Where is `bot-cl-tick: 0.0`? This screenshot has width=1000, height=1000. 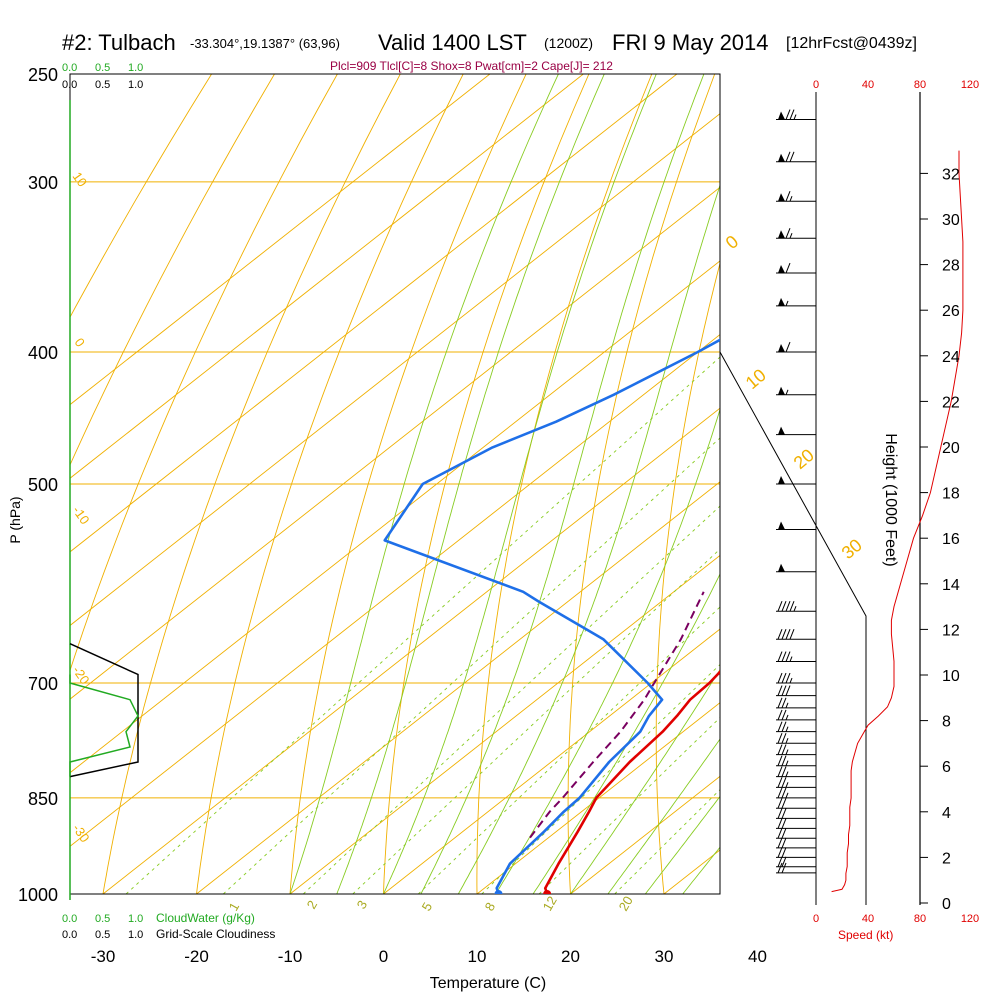
bot-cl-tick: 0.0 is located at coordinates (69, 935).